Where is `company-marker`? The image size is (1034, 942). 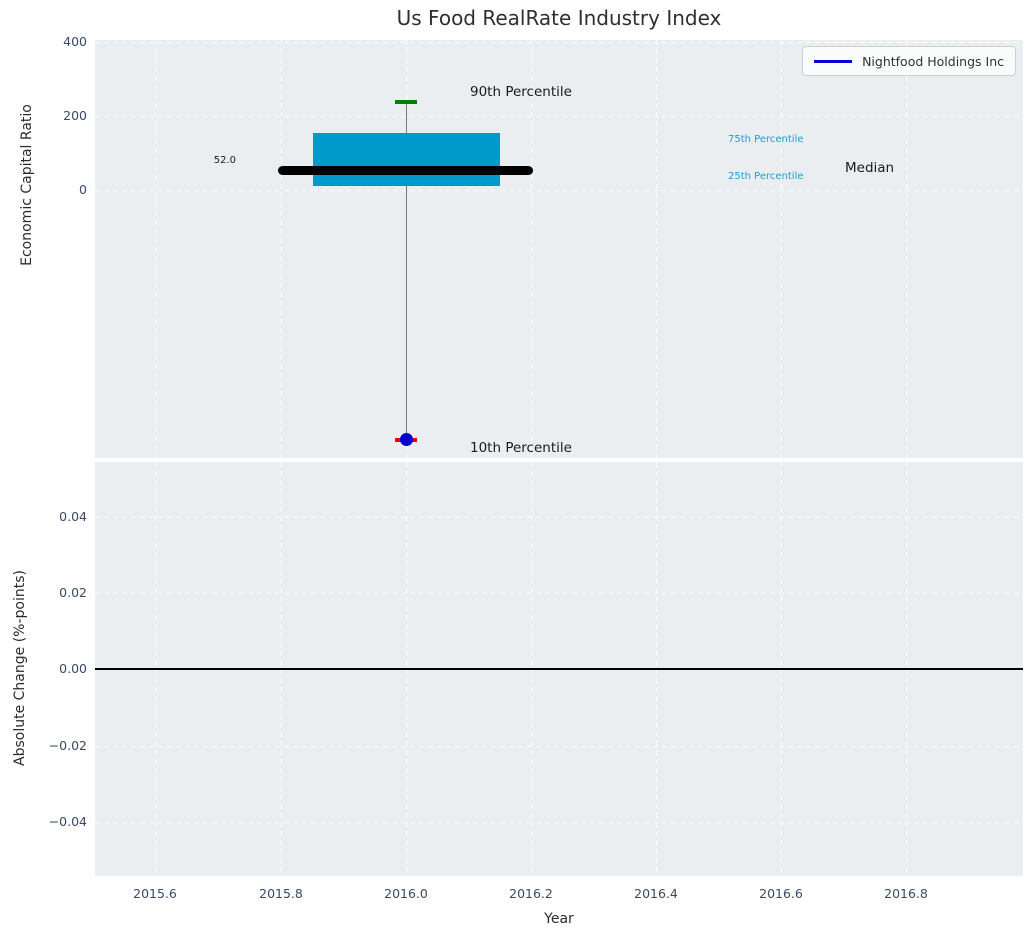 company-marker is located at coordinates (406, 439).